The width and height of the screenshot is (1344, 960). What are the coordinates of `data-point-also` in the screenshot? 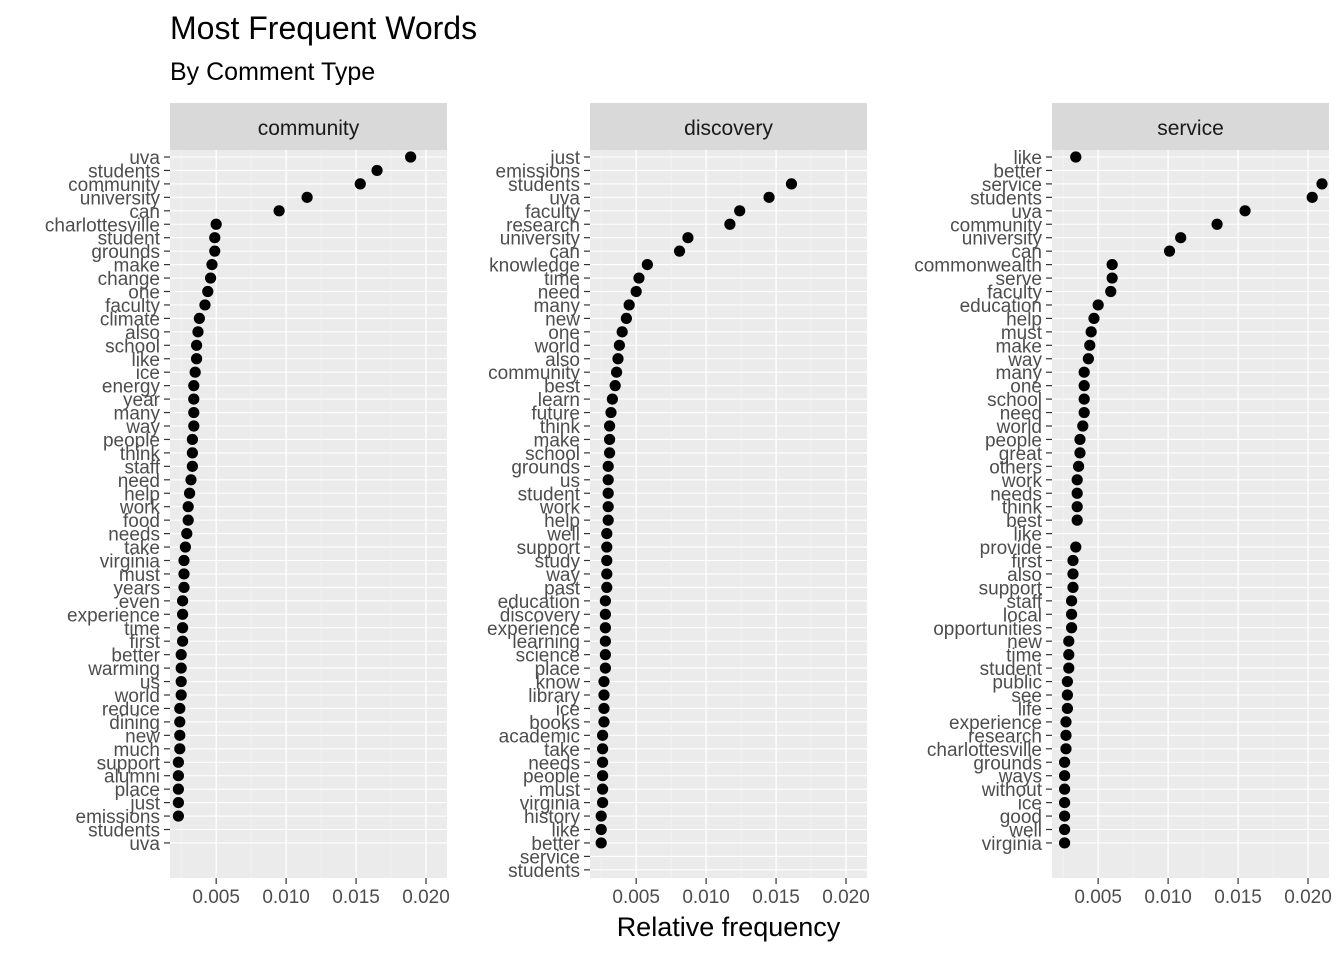 It's located at (198, 332).